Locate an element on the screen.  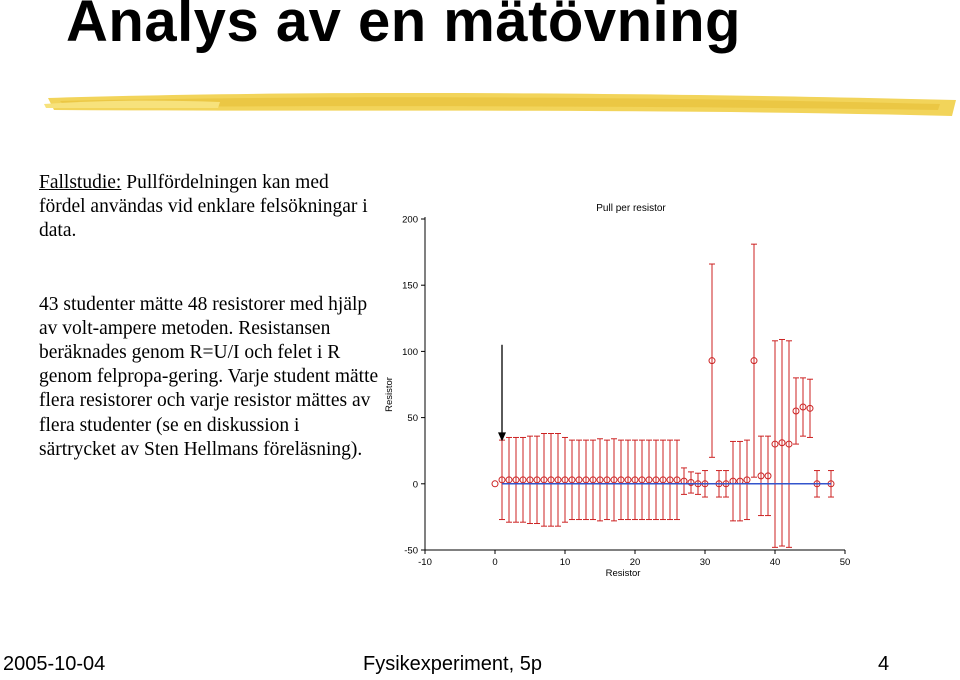
title-underline-brush is located at coordinates (500, 104).